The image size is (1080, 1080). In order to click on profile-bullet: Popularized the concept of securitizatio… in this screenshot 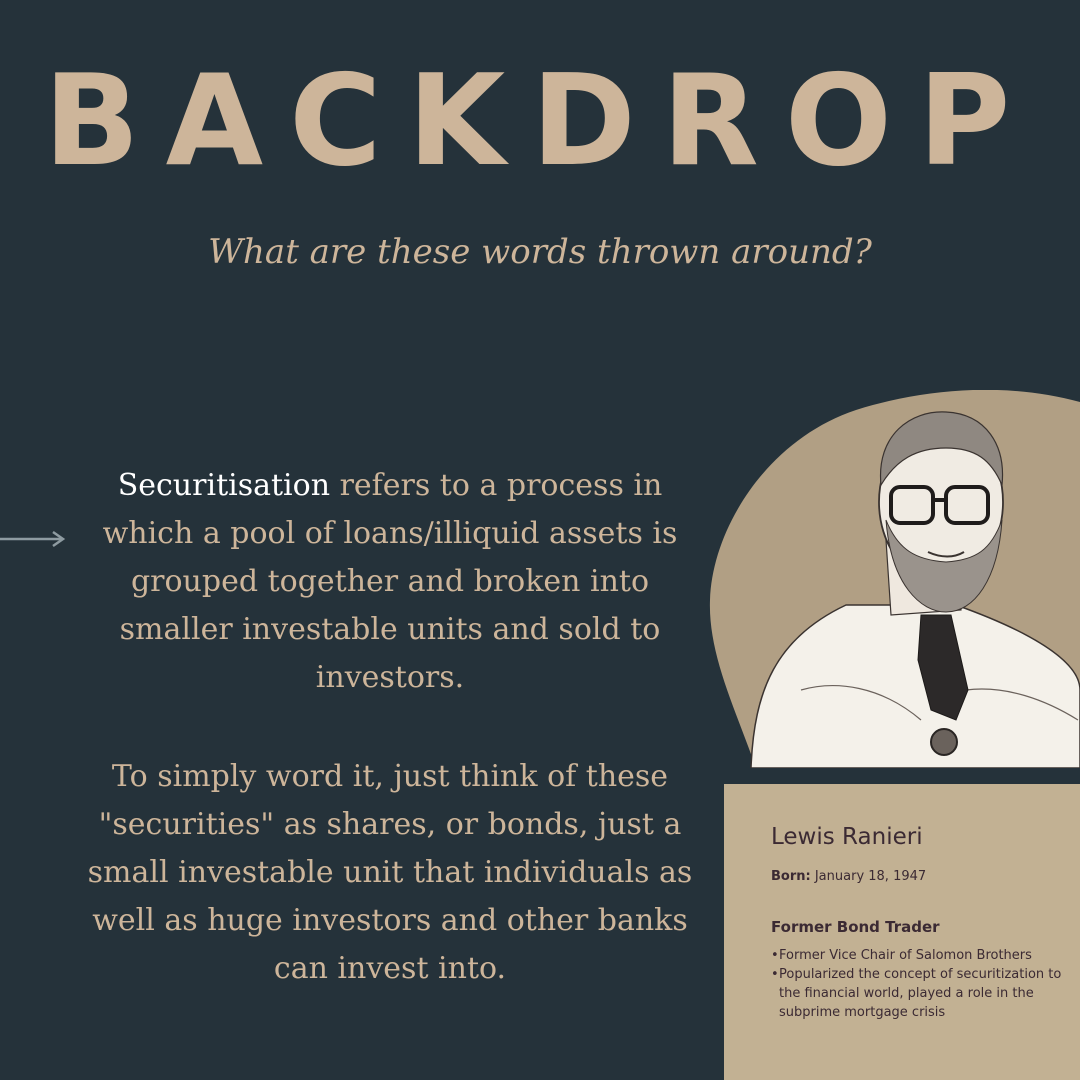, I will do `click(921, 993)`.